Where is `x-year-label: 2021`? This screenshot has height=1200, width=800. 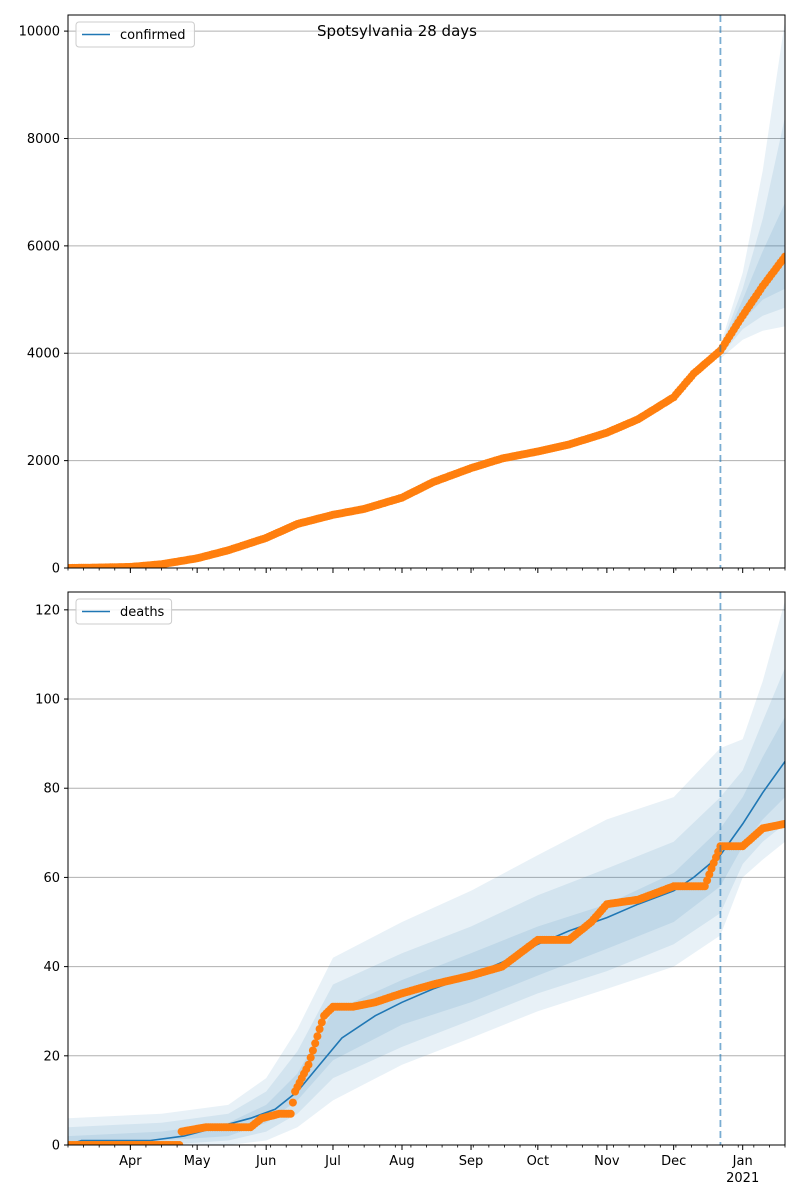
x-year-label: 2021 is located at coordinates (742, 1178).